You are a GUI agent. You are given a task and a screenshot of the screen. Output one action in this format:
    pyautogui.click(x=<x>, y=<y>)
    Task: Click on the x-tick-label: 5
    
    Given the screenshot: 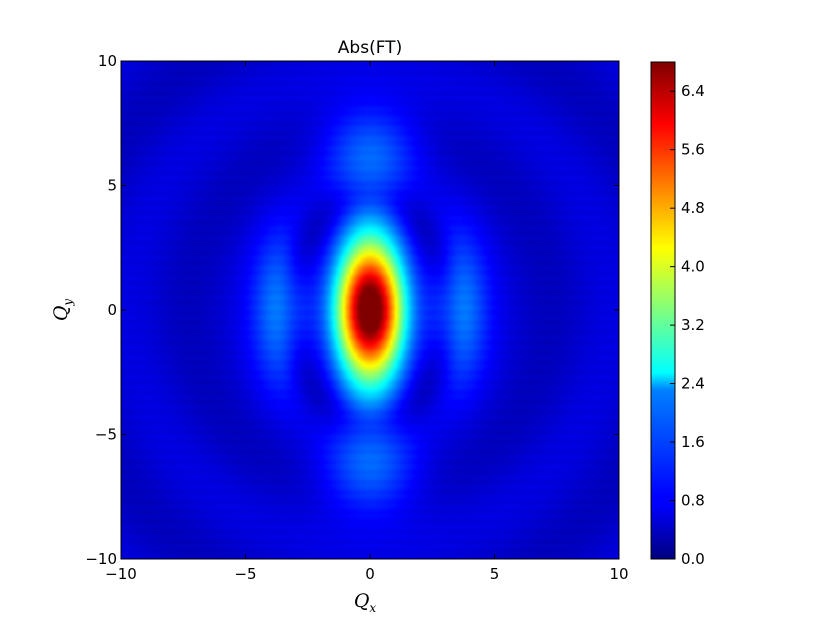 What is the action you would take?
    pyautogui.click(x=495, y=574)
    